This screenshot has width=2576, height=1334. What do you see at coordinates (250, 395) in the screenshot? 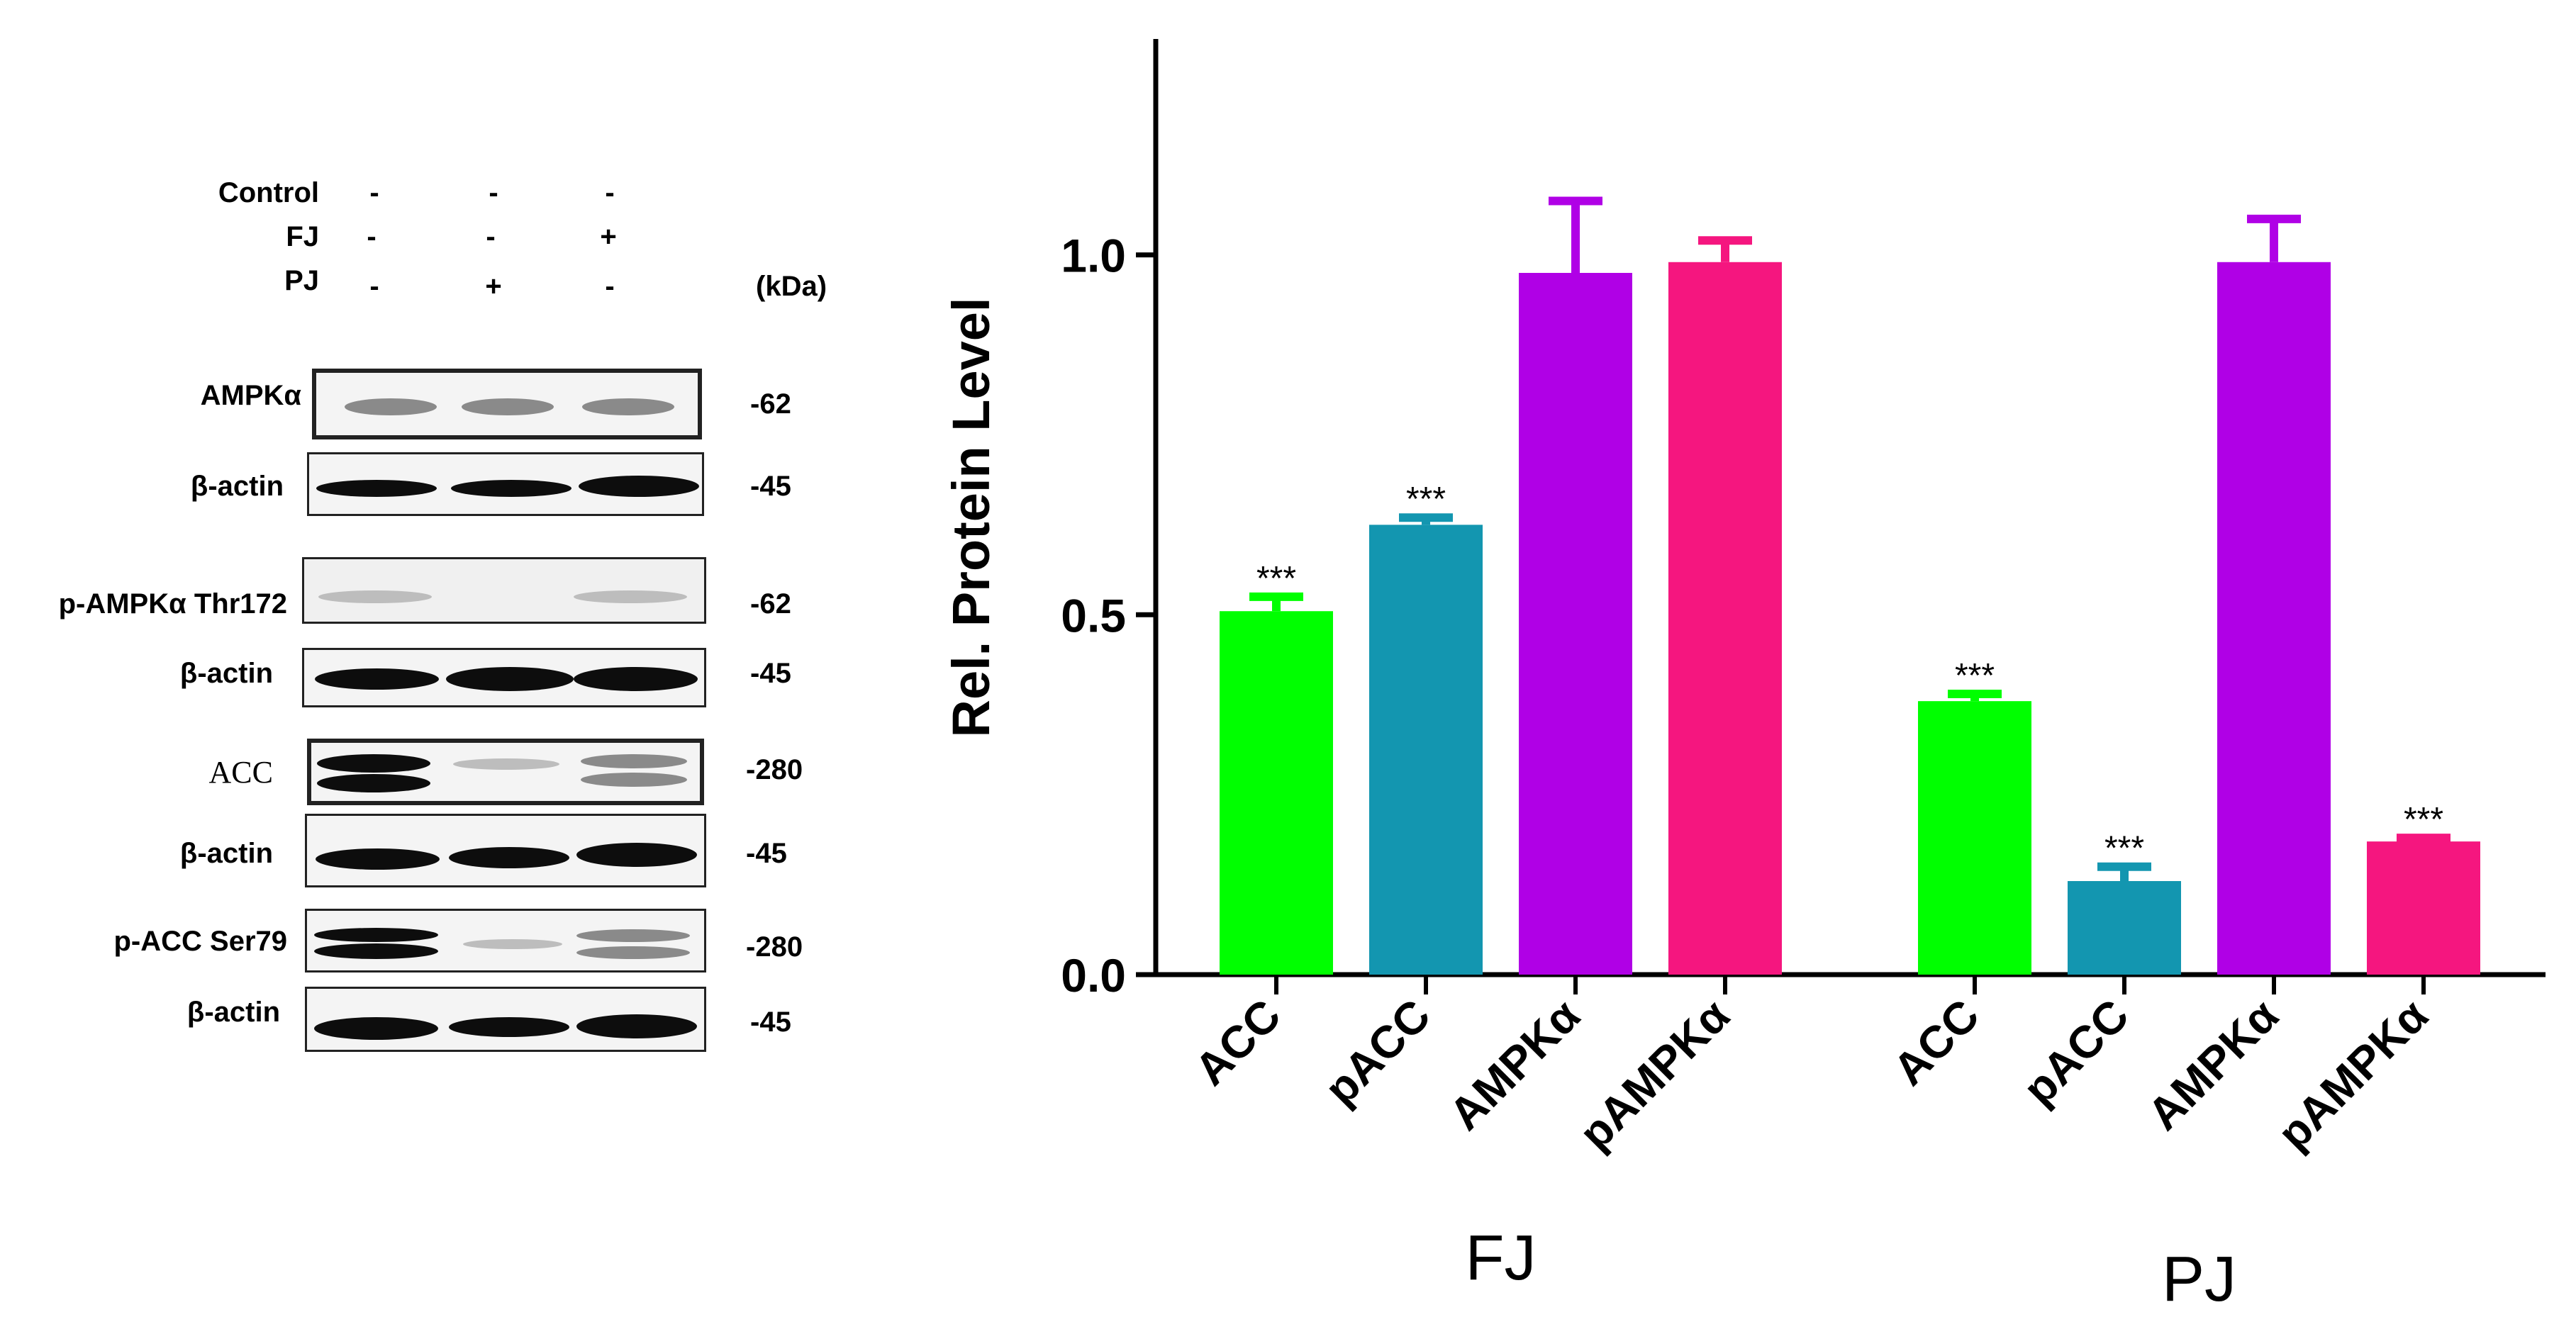
I see `blot-row-label: AMPKα` at bounding box center [250, 395].